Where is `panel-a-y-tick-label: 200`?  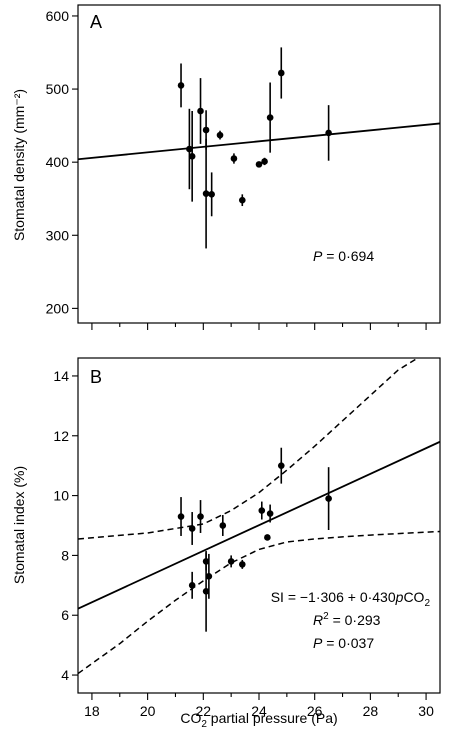
panel-a-y-tick-label: 200 is located at coordinates (58, 308).